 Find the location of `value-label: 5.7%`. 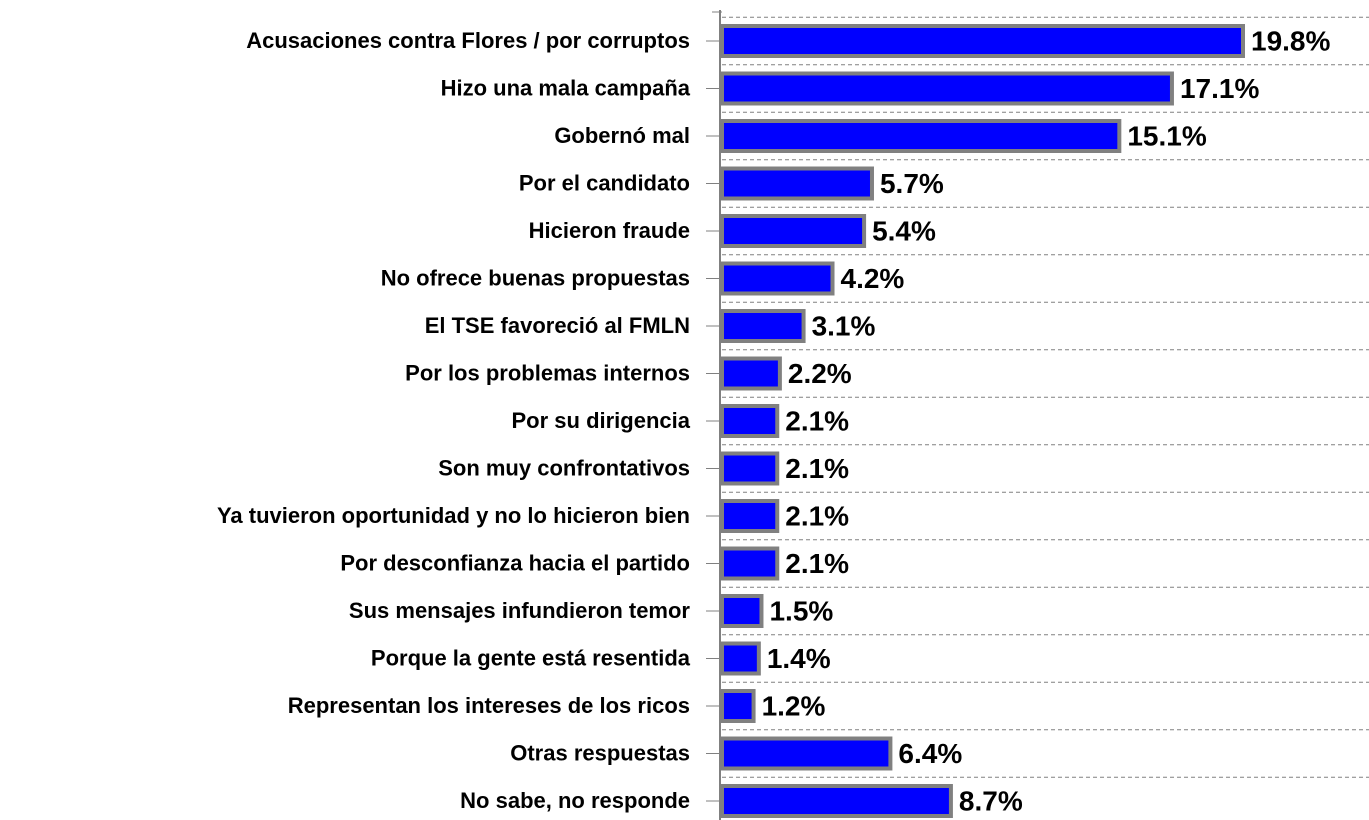

value-label: 5.7% is located at coordinates (912, 183).